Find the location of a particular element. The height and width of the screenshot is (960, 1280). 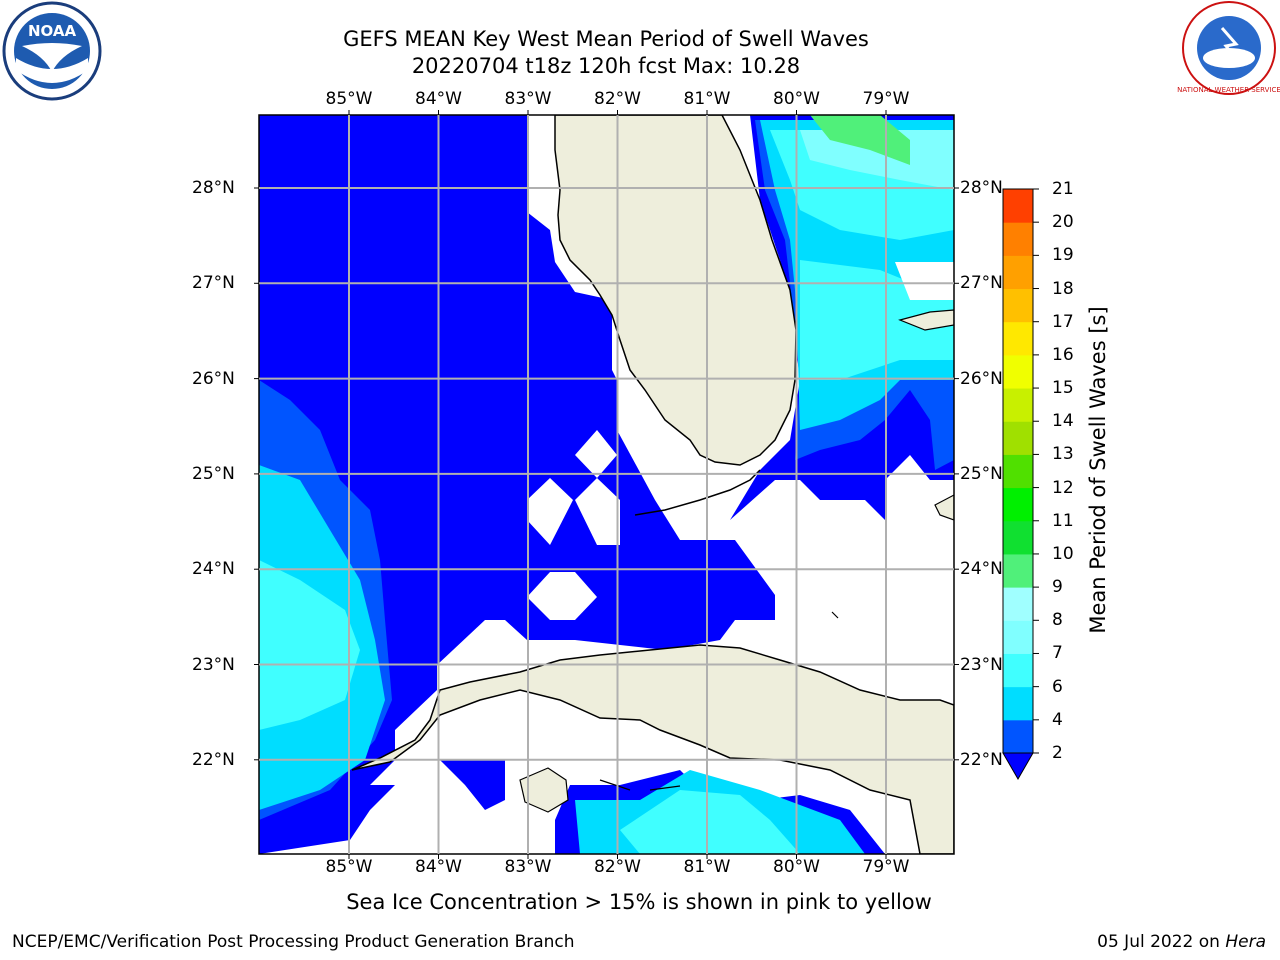

lon-label-top: 82°W is located at coordinates (617, 99).